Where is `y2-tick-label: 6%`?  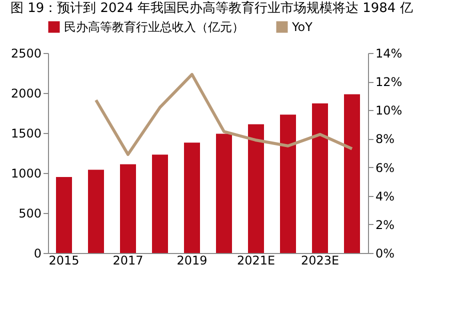
y2-tick-label: 6% is located at coordinates (385, 167).